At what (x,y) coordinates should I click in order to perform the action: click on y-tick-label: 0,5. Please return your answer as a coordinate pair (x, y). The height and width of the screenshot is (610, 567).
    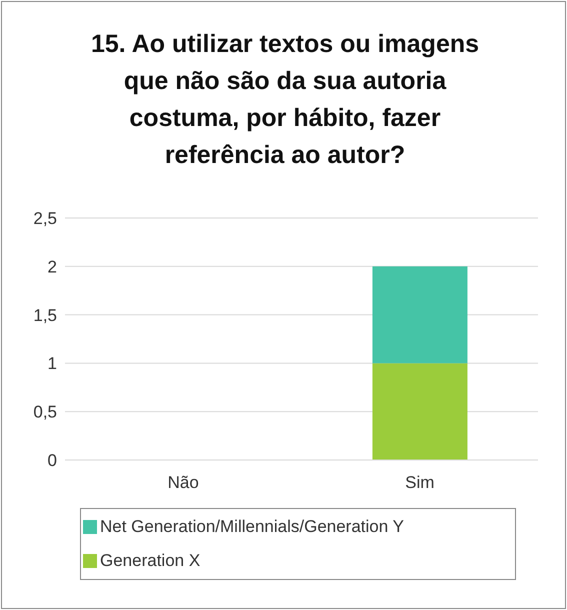
    Looking at the image, I should click on (45, 412).